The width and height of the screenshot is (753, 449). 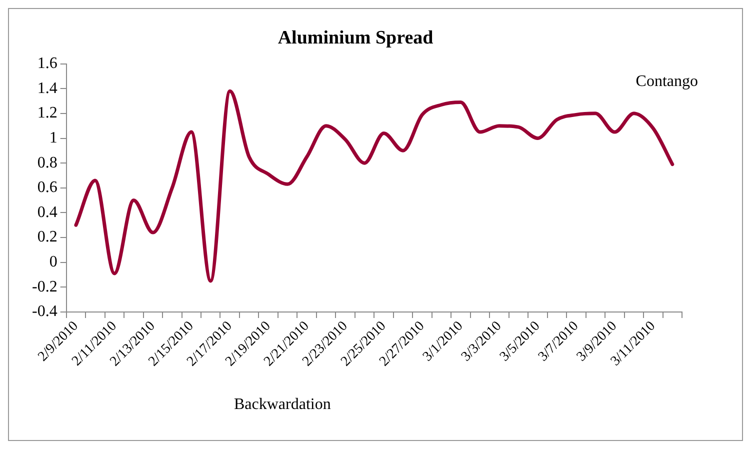 I want to click on y-tick-label: -0.4, so click(x=45, y=311).